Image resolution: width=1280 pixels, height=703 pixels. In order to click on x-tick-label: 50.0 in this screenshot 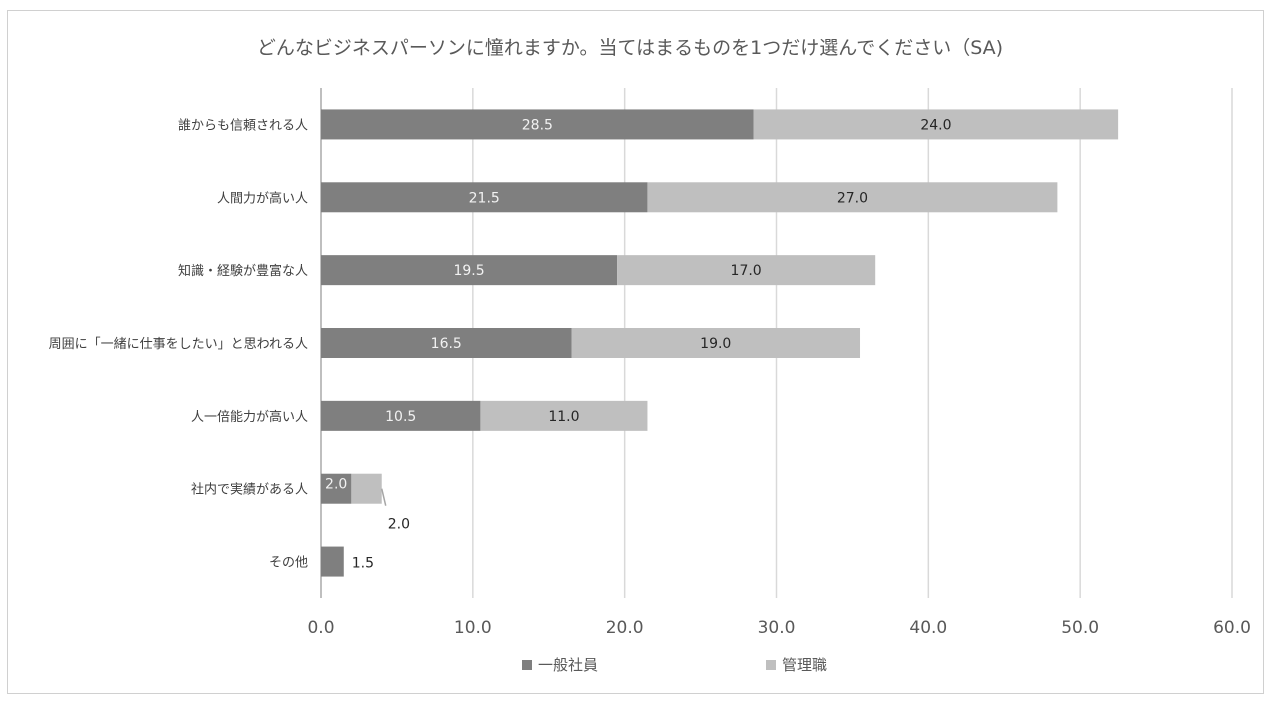, I will do `click(1080, 628)`.